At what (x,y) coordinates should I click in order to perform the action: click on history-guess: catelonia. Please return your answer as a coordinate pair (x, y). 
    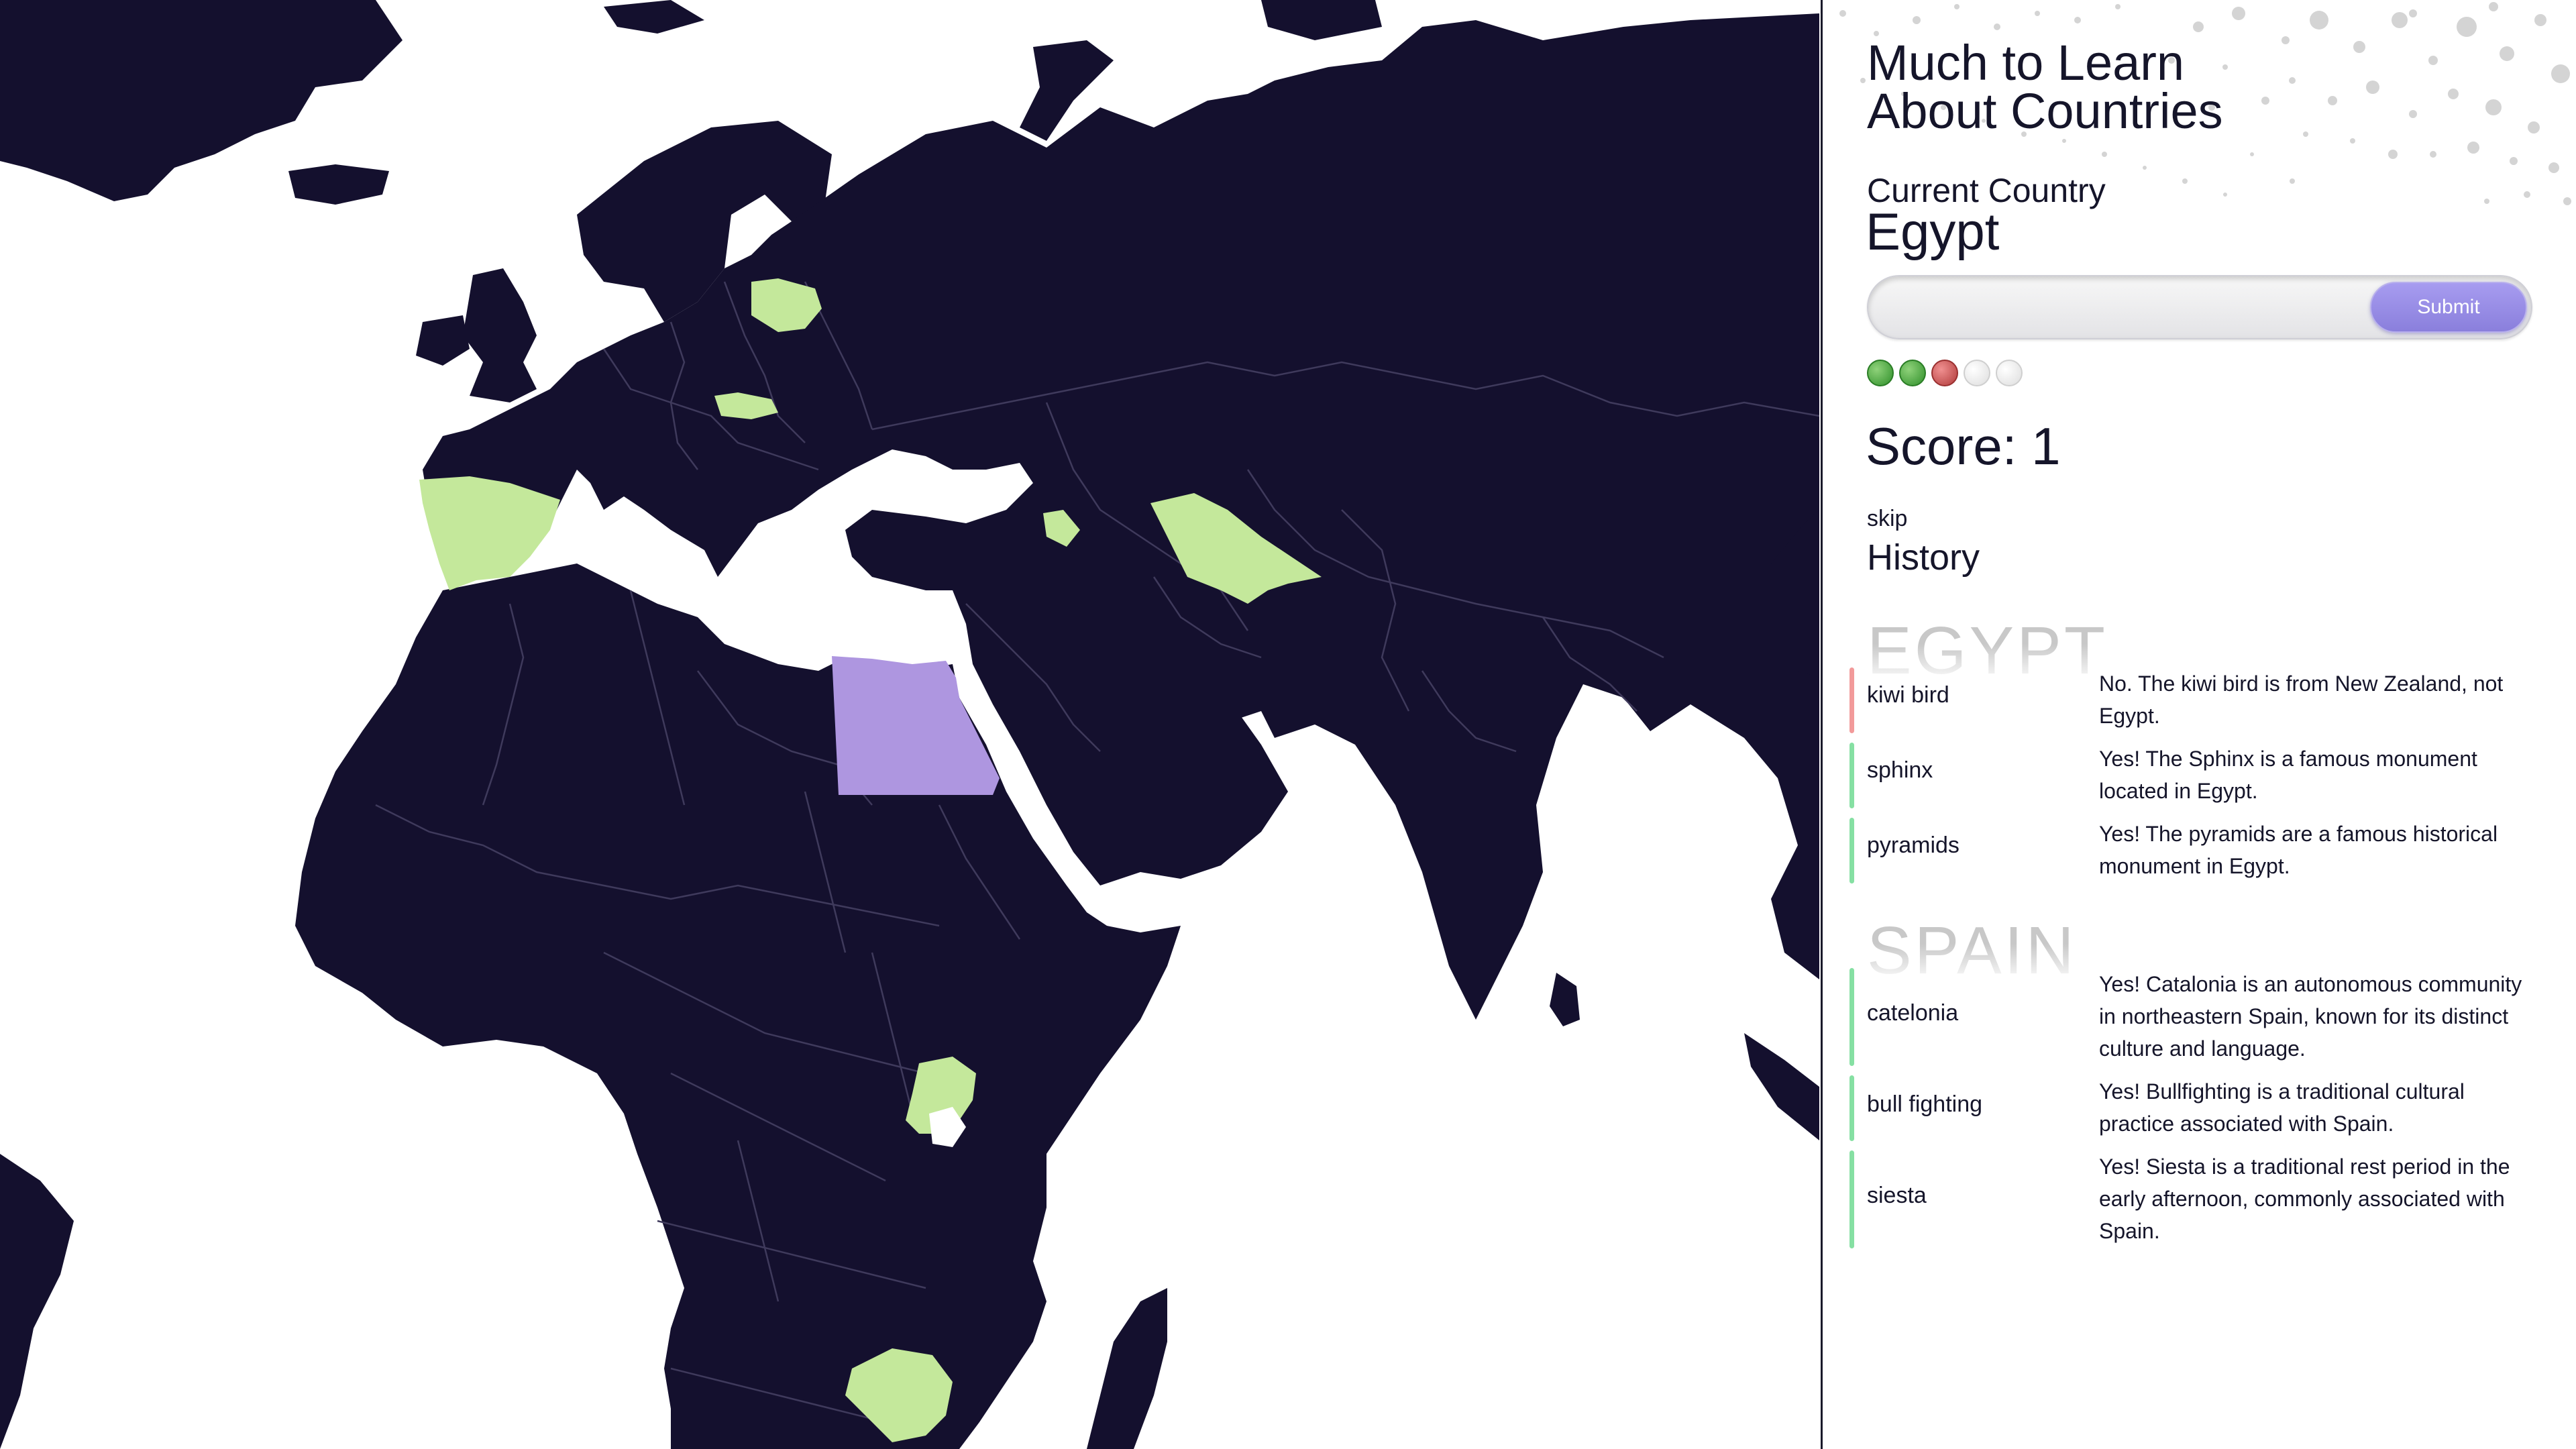
    Looking at the image, I should click on (1913, 1013).